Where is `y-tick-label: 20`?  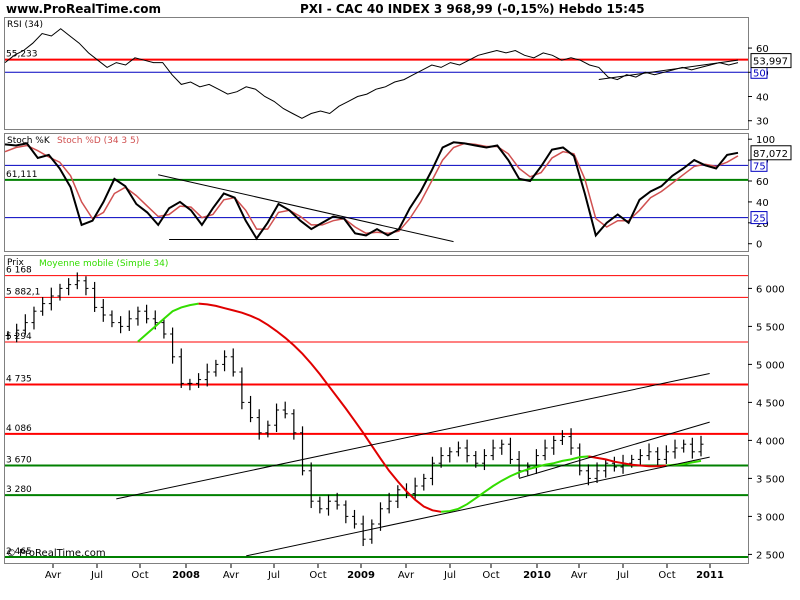 y-tick-label: 20 is located at coordinates (762, 224).